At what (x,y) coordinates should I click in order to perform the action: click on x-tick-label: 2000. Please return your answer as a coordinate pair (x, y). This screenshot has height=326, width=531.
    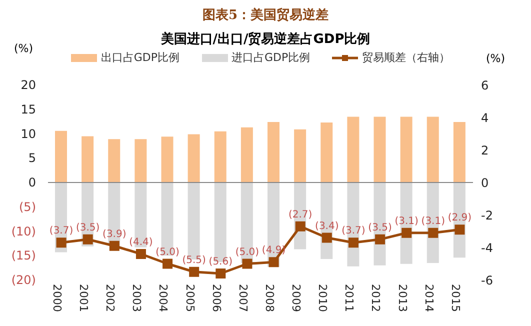
    Looking at the image, I should click on (57, 298).